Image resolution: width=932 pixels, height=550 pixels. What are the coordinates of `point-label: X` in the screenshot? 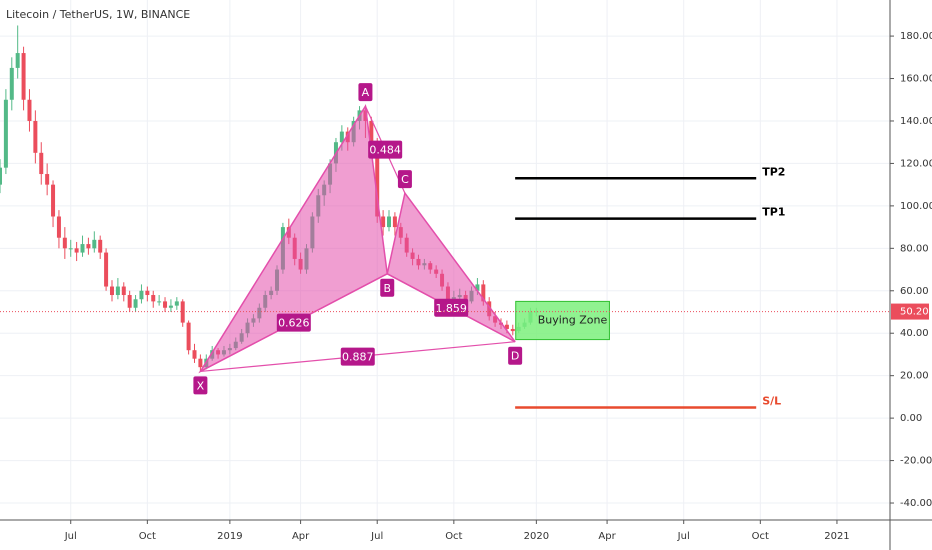 It's located at (201, 385).